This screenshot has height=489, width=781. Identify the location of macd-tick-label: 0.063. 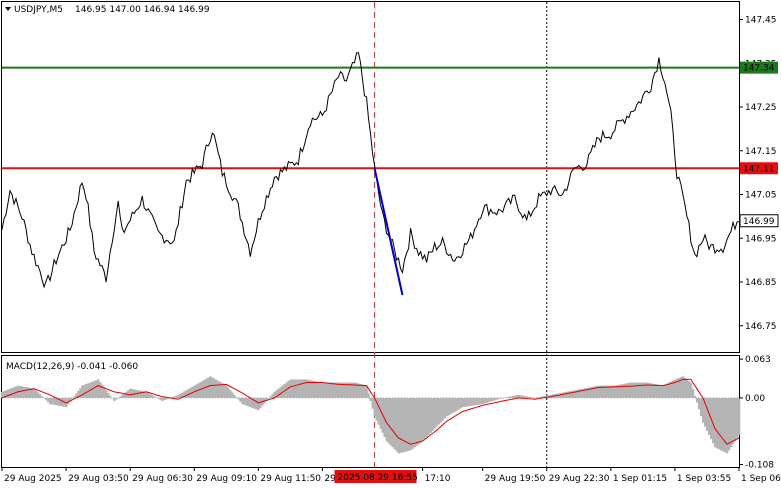
(758, 360).